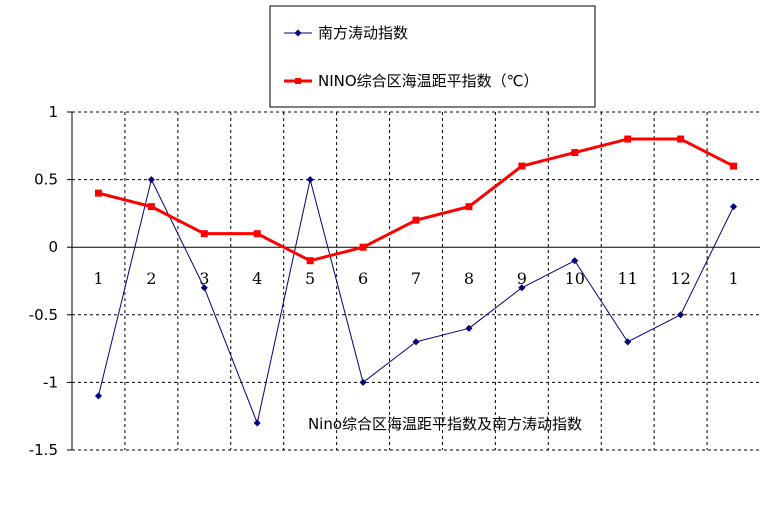  What do you see at coordinates (43, 450) in the screenshot?
I see `y-tick-label: -1.5` at bounding box center [43, 450].